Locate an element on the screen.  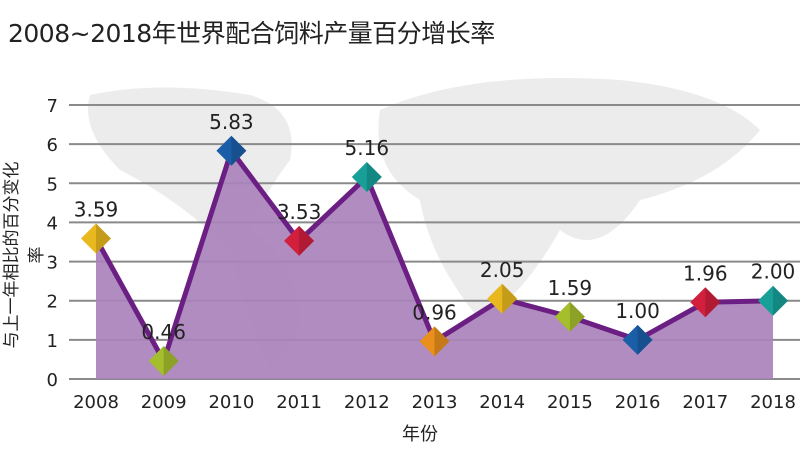
x-tick-label: 2008 is located at coordinates (96, 402).